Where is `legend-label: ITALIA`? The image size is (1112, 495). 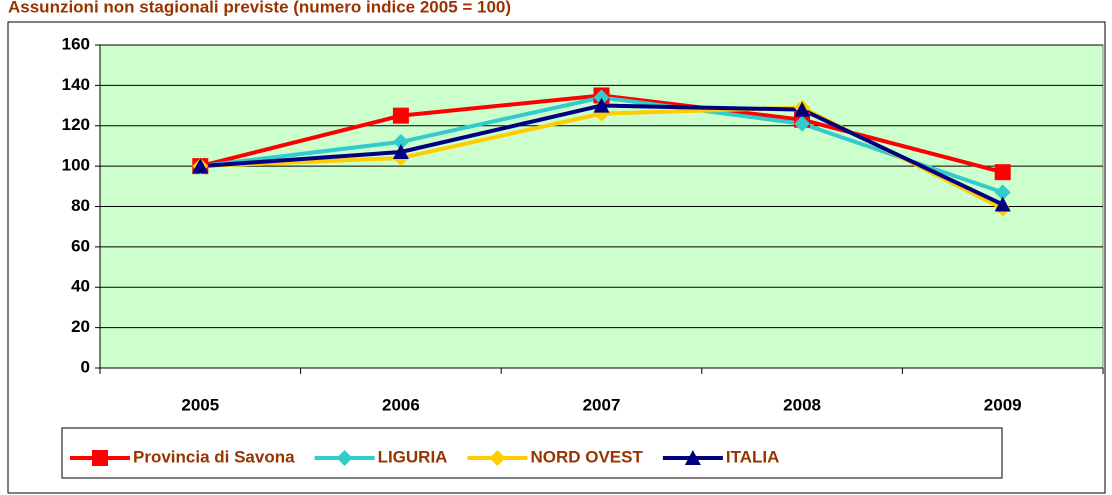 legend-label: ITALIA is located at coordinates (753, 456).